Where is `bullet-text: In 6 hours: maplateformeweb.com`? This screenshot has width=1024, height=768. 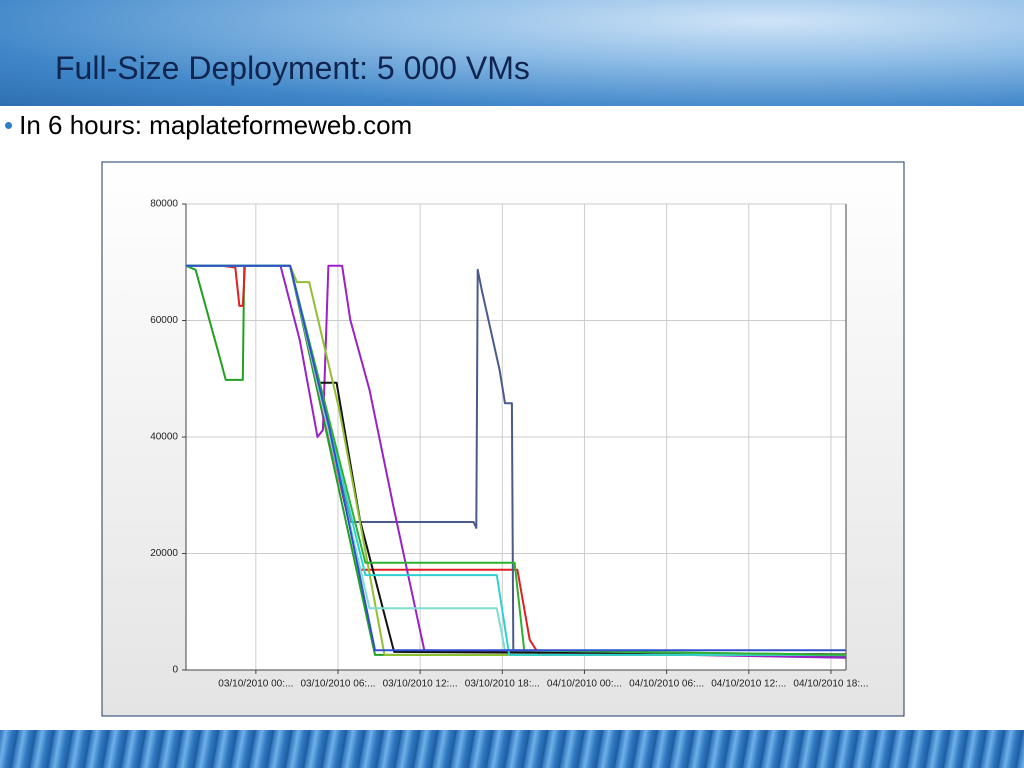 bullet-text: In 6 hours: maplateformeweb.com is located at coordinates (216, 125).